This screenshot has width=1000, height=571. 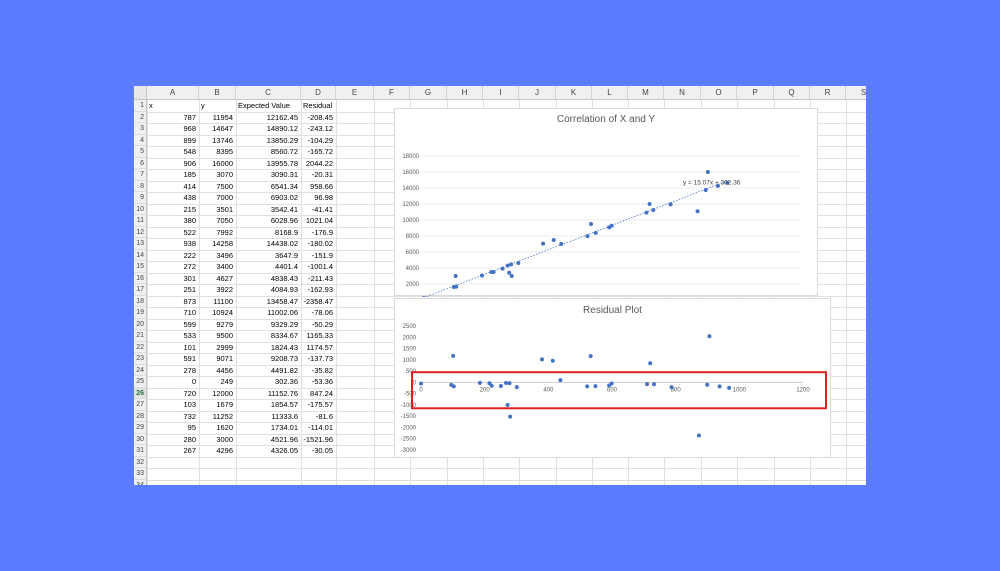 I want to click on data-cell: 438, so click(x=189, y=197).